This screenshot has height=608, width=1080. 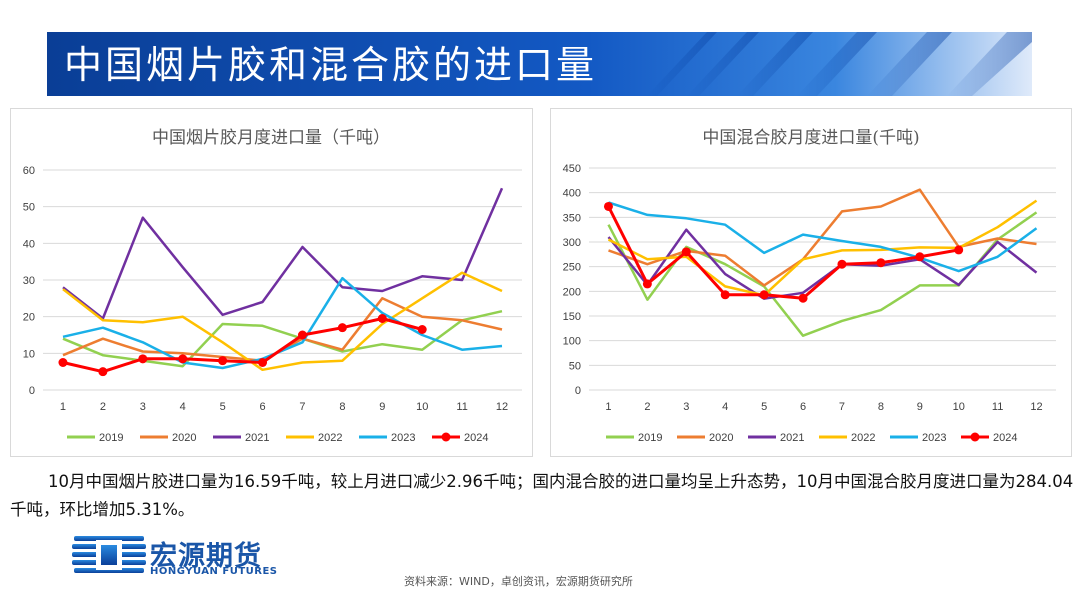 What do you see at coordinates (109, 554) in the screenshot?
I see `company-logo-icon` at bounding box center [109, 554].